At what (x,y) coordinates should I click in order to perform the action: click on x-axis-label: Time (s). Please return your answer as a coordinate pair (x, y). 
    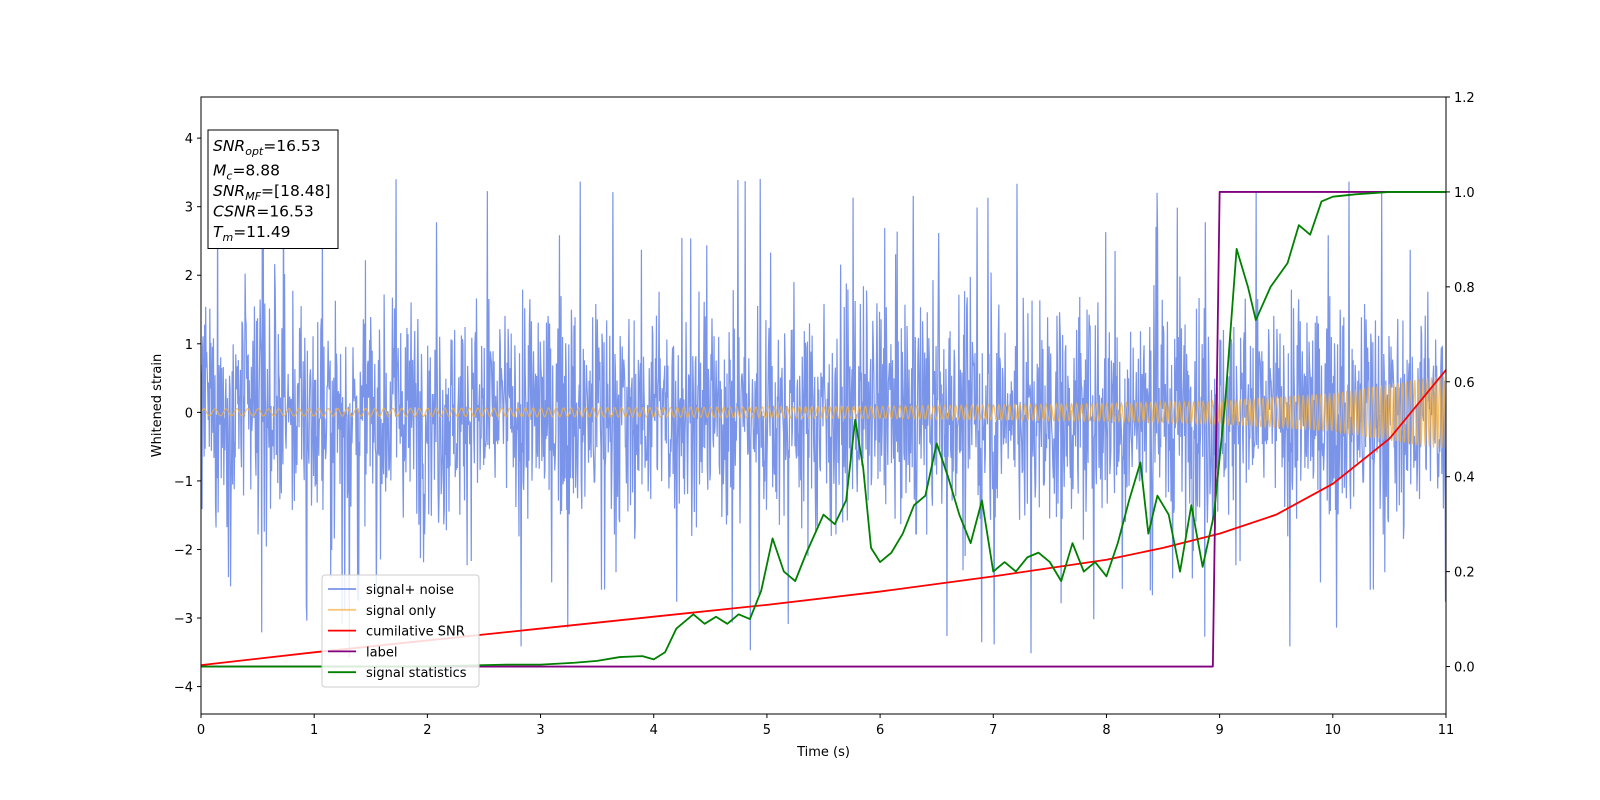
    Looking at the image, I should click on (823, 752).